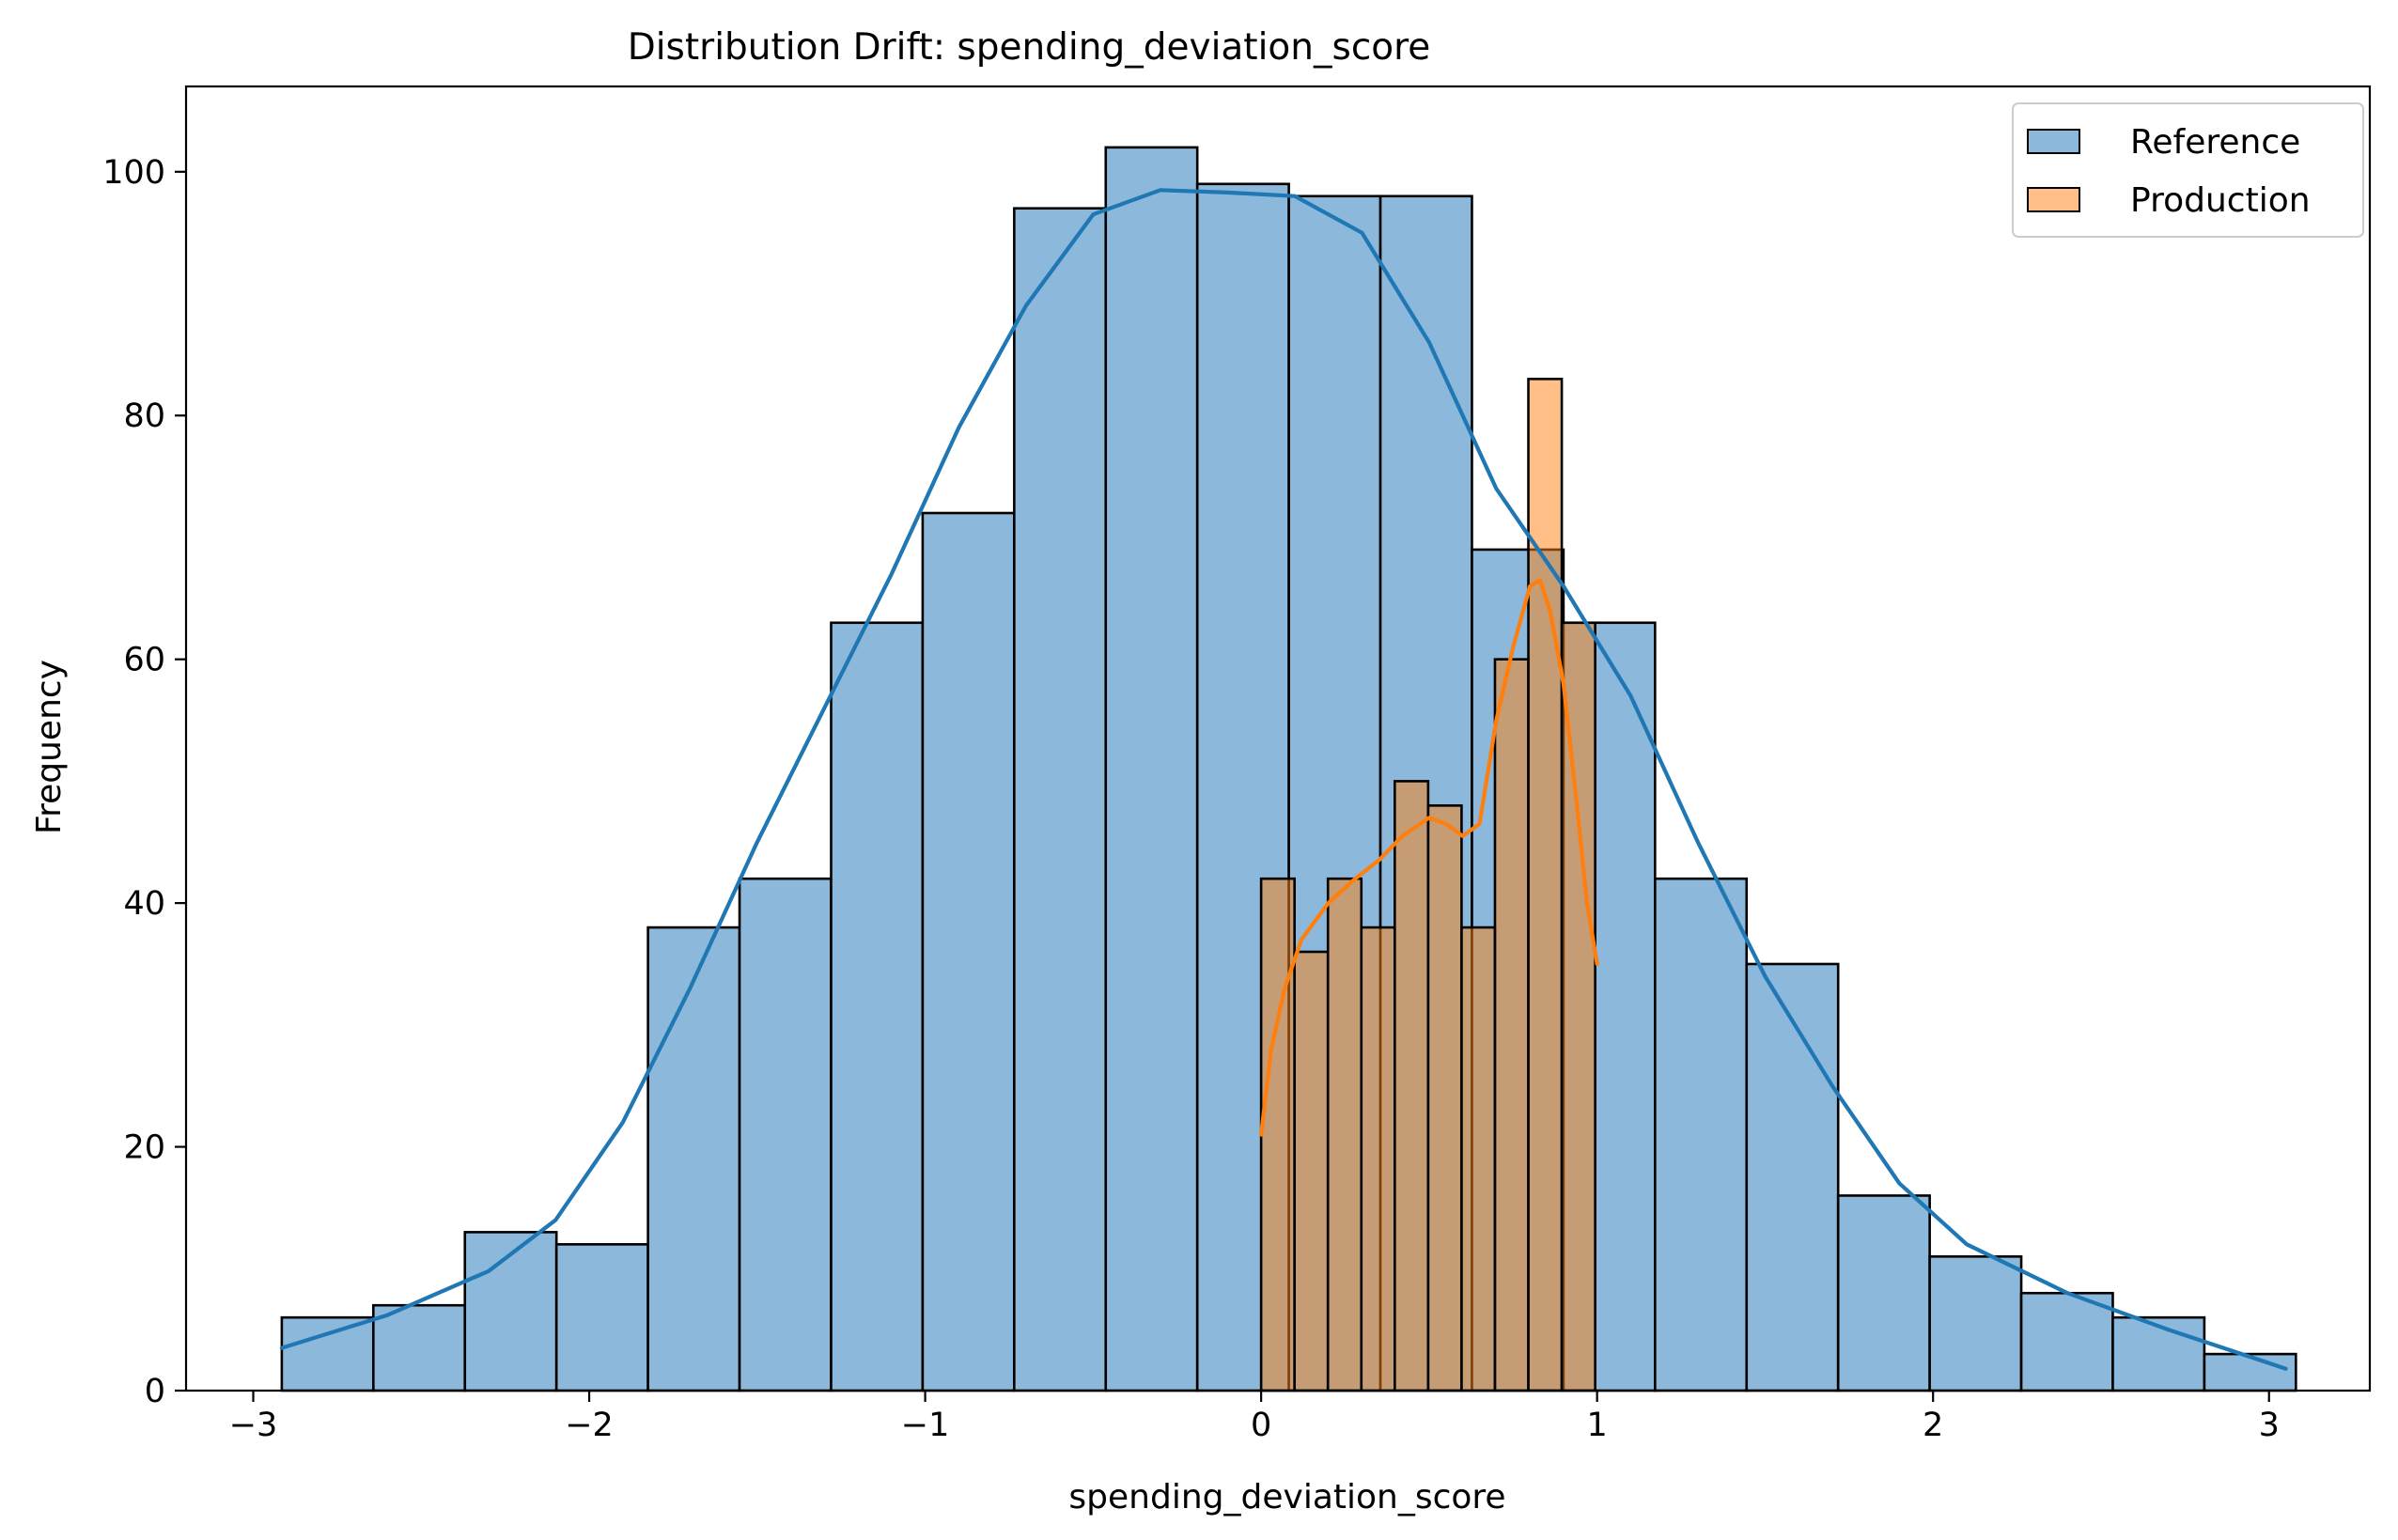  I want to click on y-tick-label: 80, so click(144, 416).